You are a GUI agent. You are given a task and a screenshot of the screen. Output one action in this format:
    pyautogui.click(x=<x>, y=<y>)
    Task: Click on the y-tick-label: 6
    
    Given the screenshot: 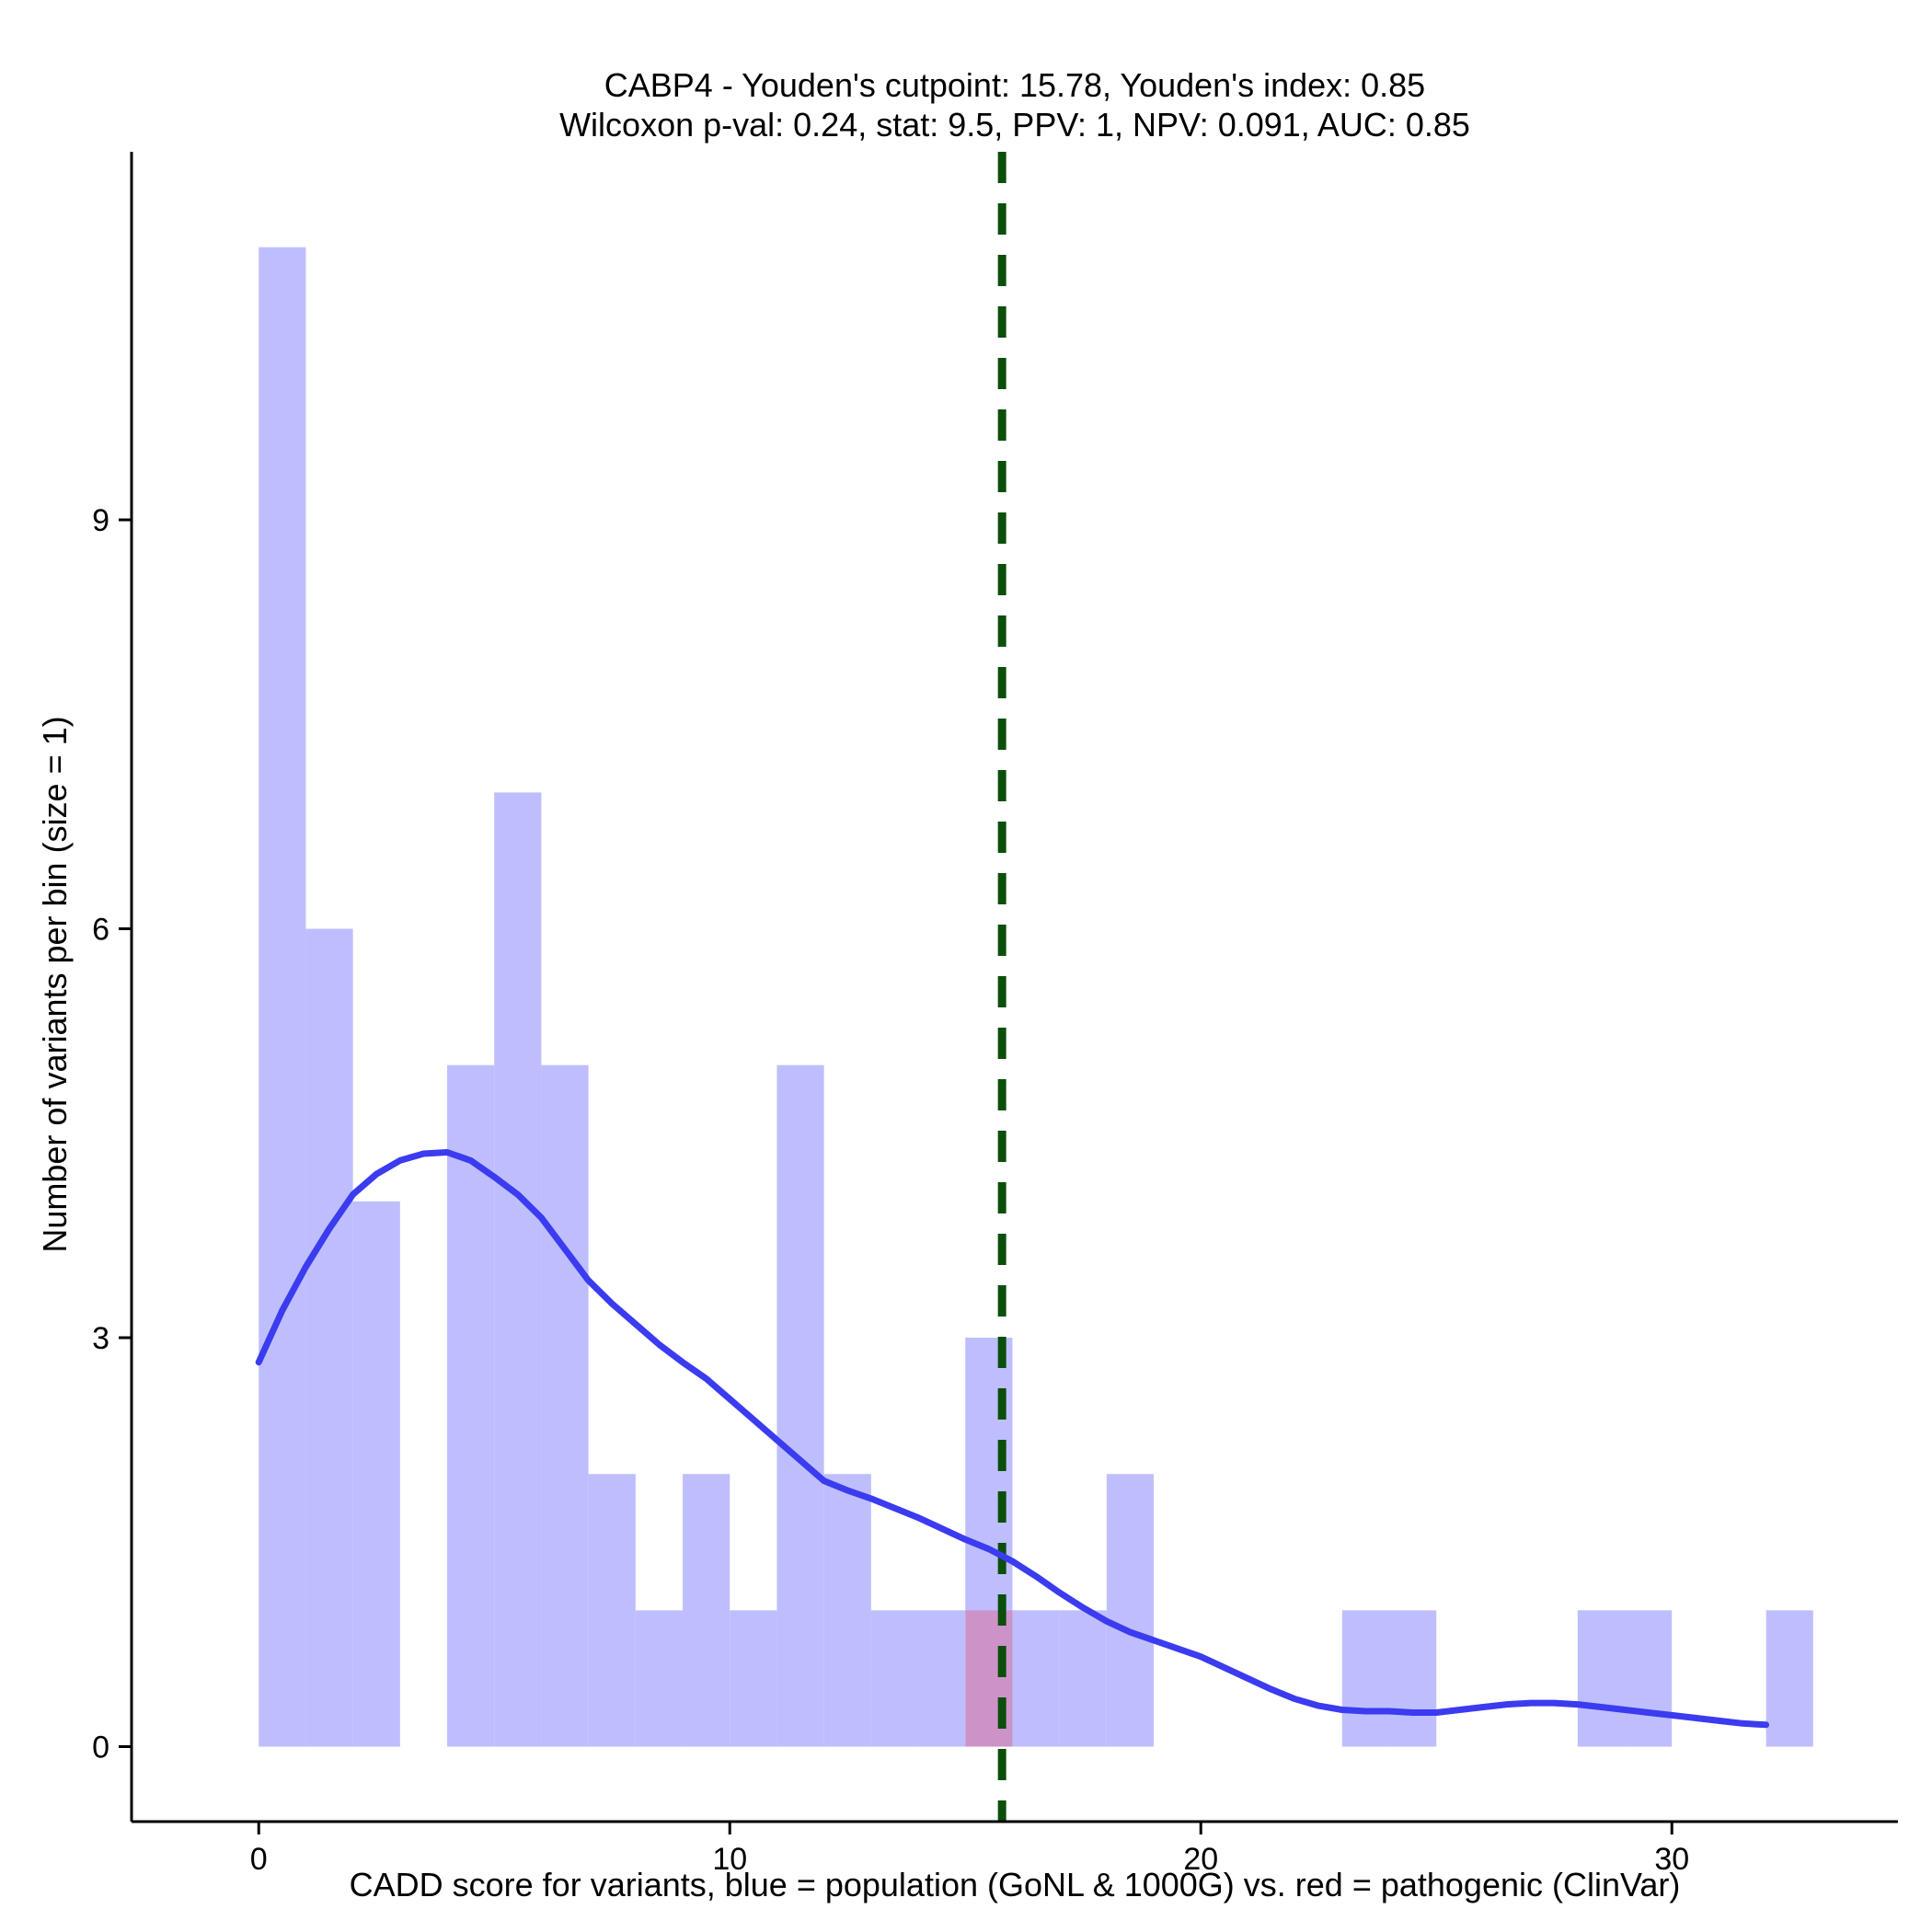 What is the action you would take?
    pyautogui.click(x=100, y=930)
    